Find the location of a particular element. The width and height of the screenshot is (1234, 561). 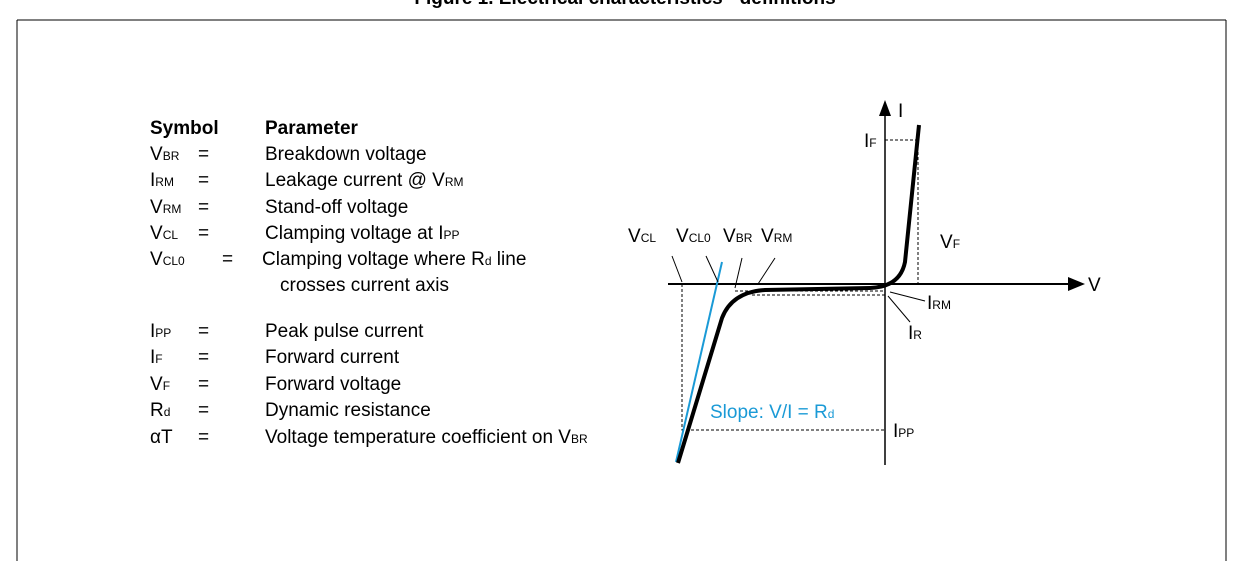

label-irm: IRM is located at coordinates (939, 303).